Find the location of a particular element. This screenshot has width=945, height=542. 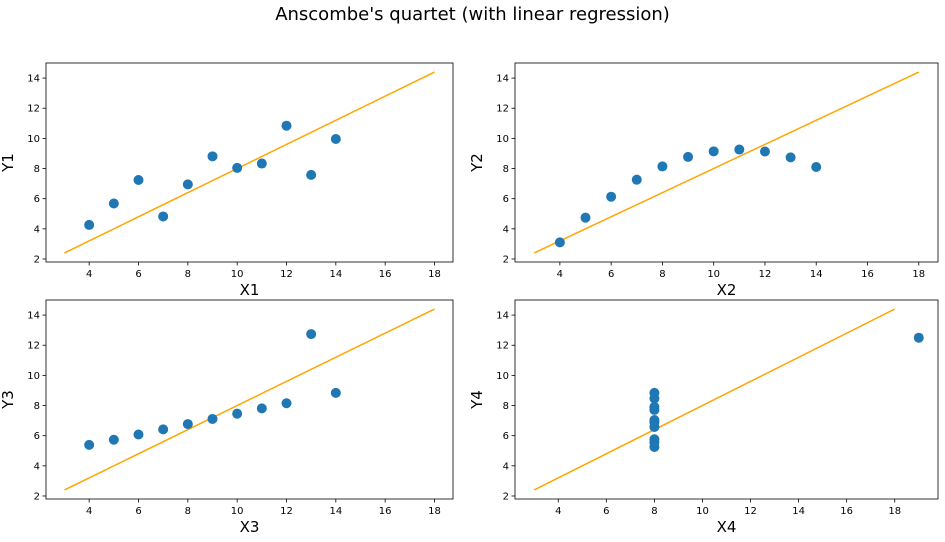

x-axis-label: X2 is located at coordinates (727, 290).